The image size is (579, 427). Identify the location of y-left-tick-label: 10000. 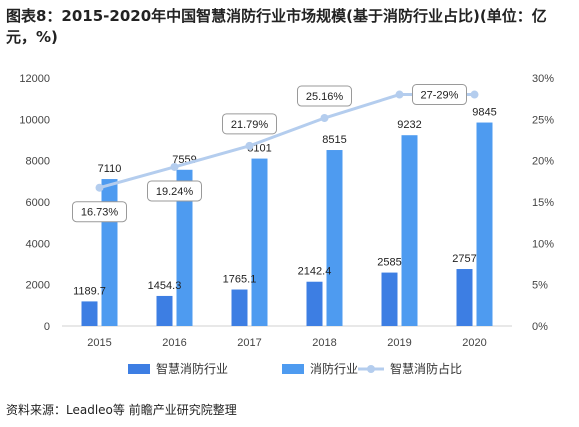
(34, 120).